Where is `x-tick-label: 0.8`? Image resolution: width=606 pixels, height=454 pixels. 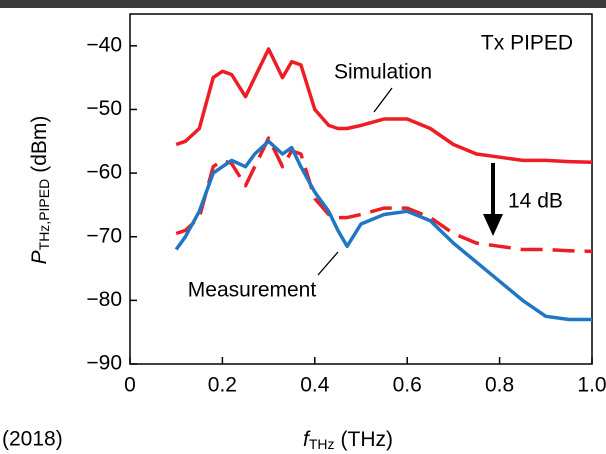
x-tick-label: 0.8 is located at coordinates (499, 385).